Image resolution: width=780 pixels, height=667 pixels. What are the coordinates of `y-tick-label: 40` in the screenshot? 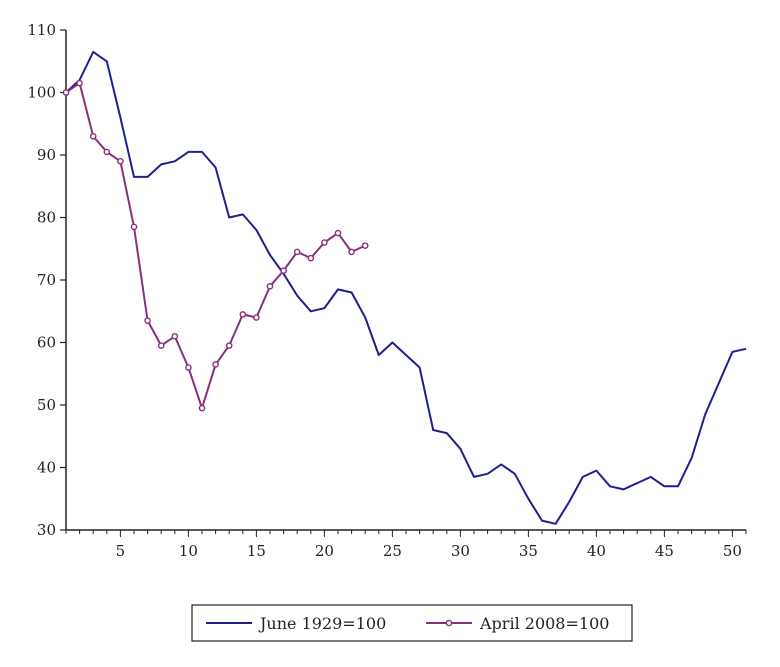 It's located at (46, 468).